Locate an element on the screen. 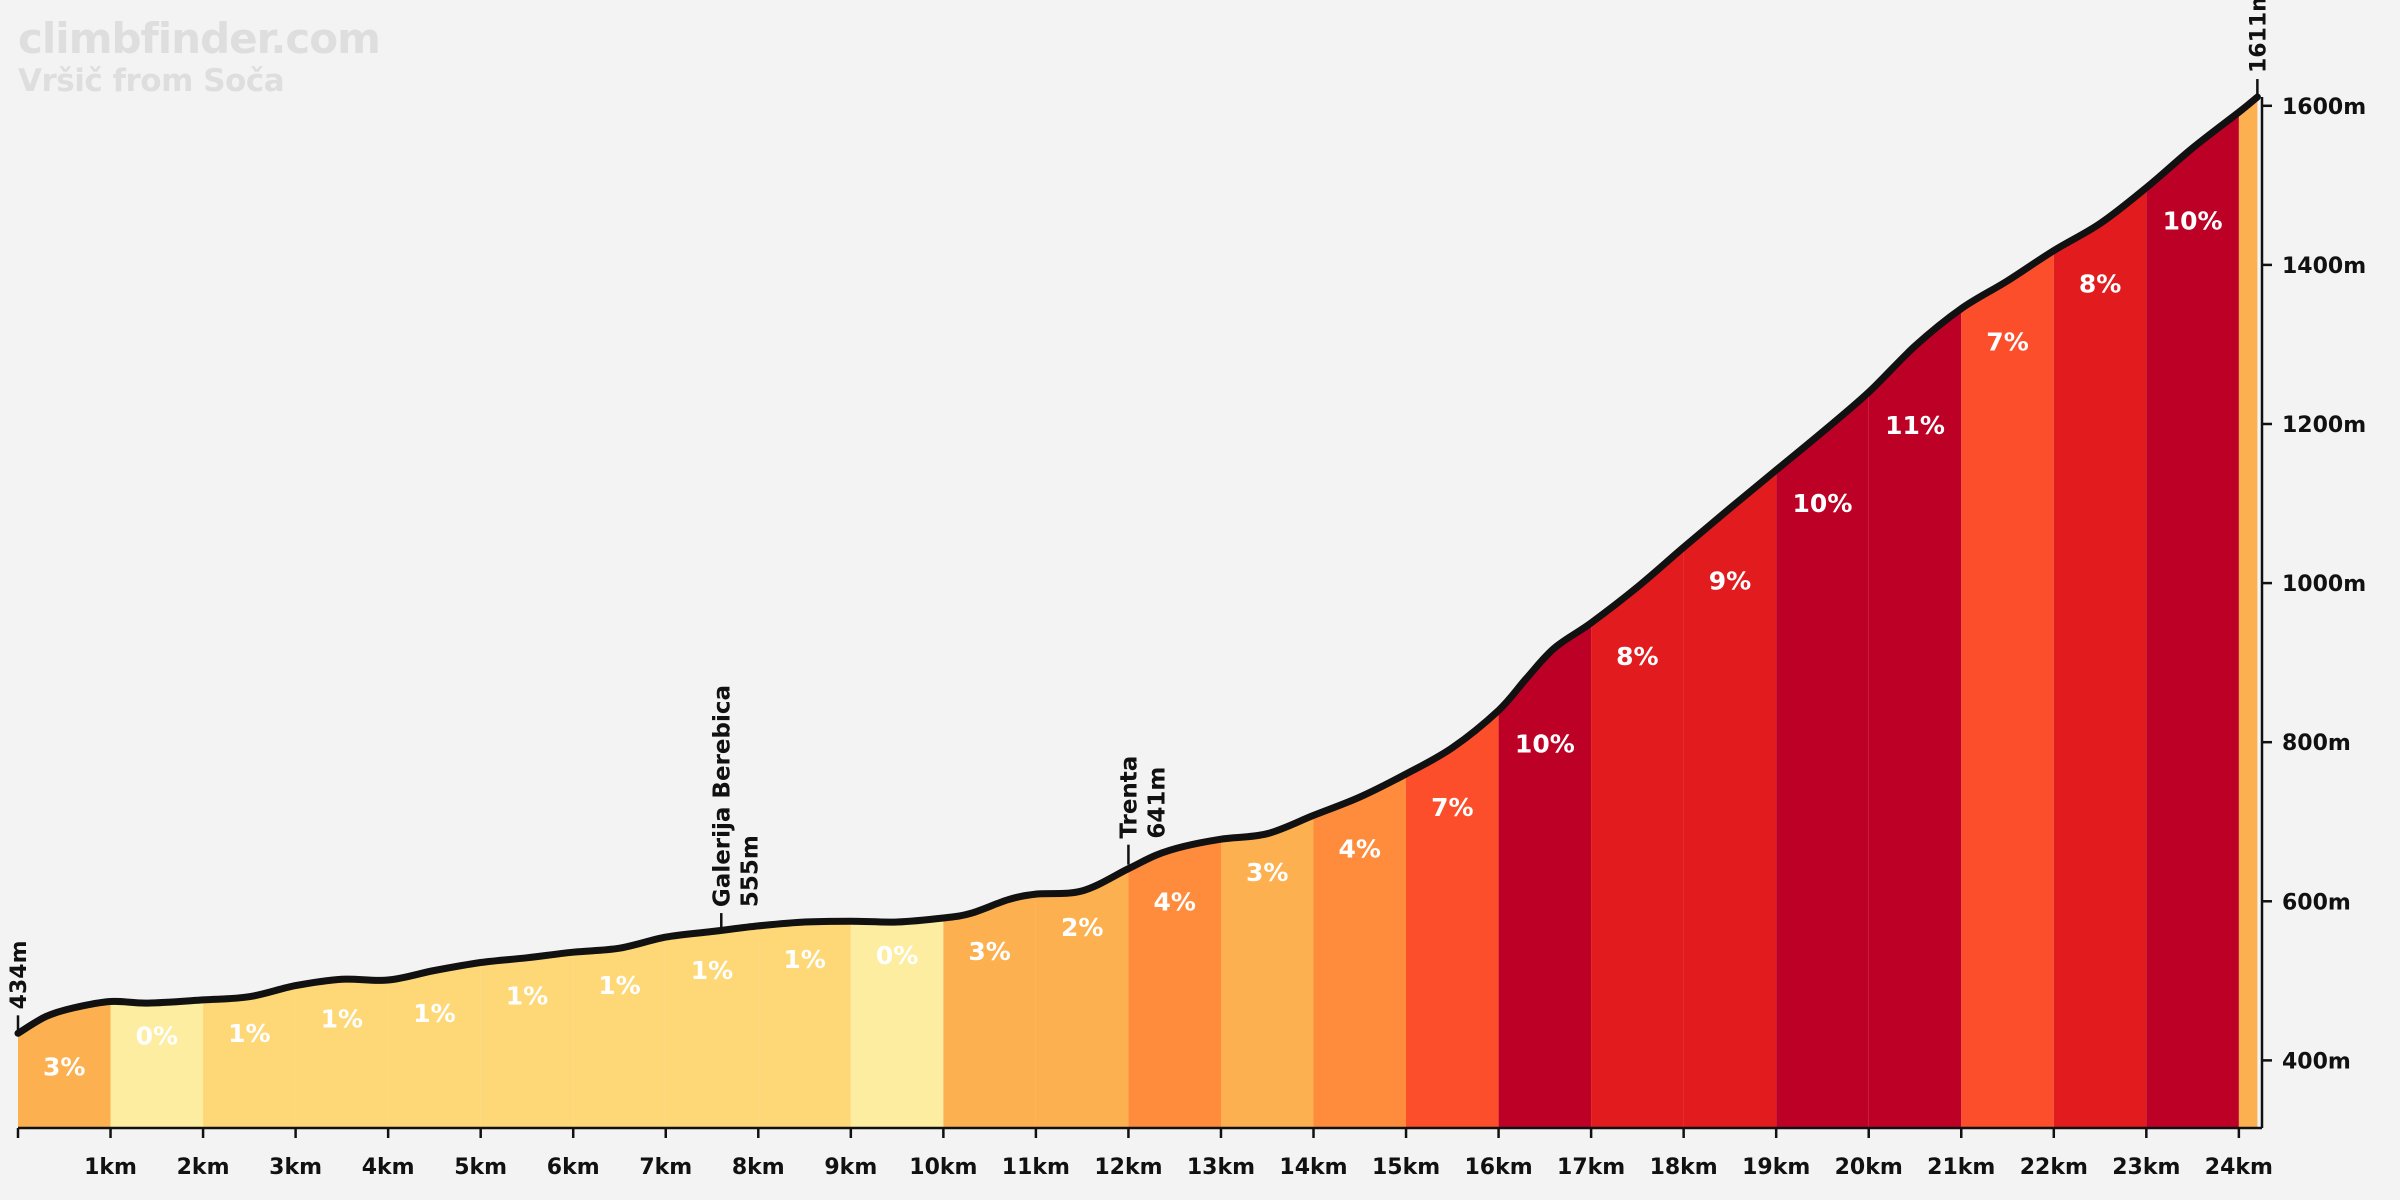  x-tick-label-12: 12km is located at coordinates (1128, 1167).